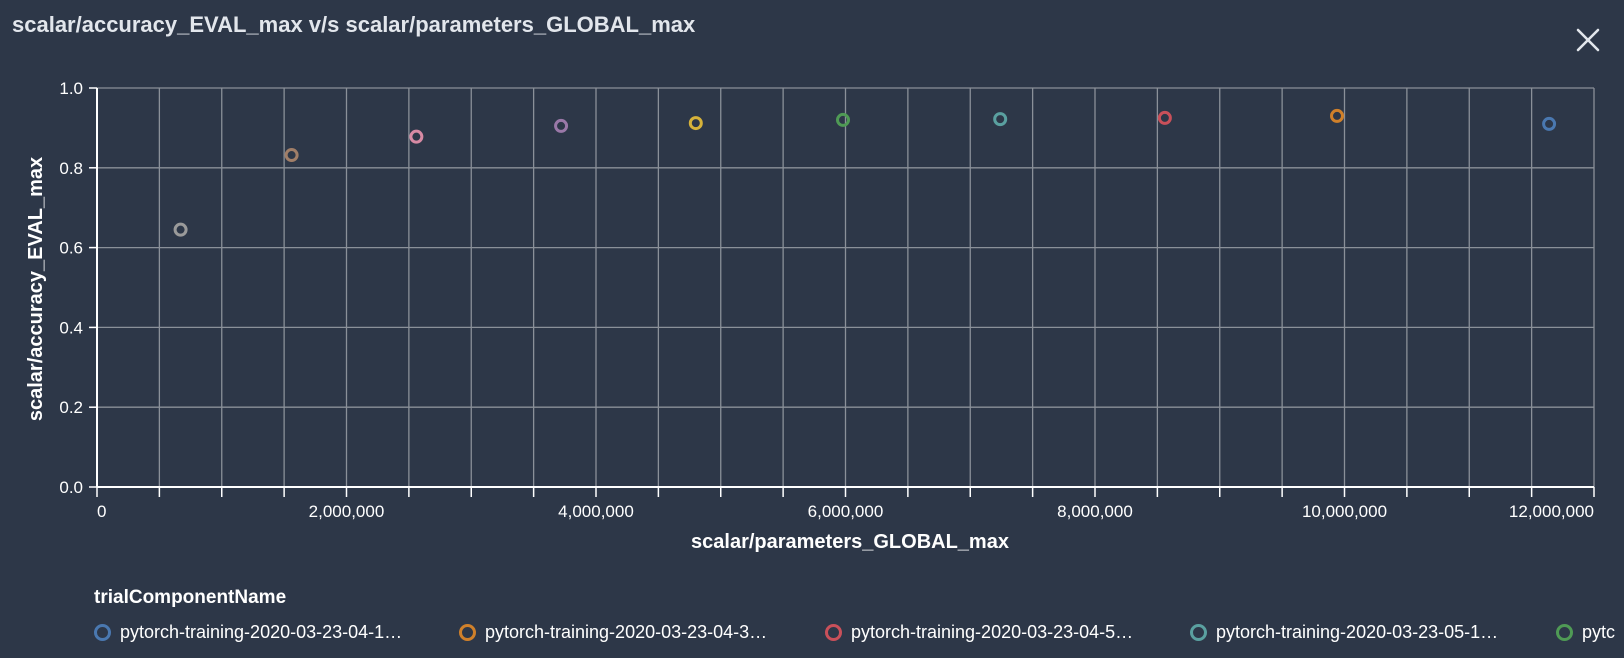 This screenshot has width=1624, height=658. Describe the element at coordinates (347, 511) in the screenshot. I see `x-tick-label: 2,000,000` at that location.